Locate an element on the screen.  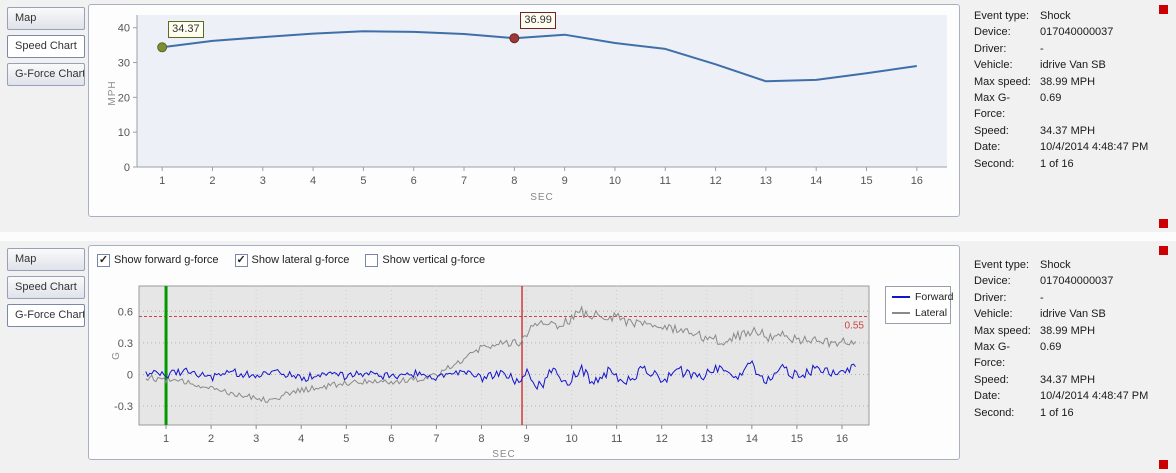
x-tick-label: 9 is located at coordinates (565, 181).